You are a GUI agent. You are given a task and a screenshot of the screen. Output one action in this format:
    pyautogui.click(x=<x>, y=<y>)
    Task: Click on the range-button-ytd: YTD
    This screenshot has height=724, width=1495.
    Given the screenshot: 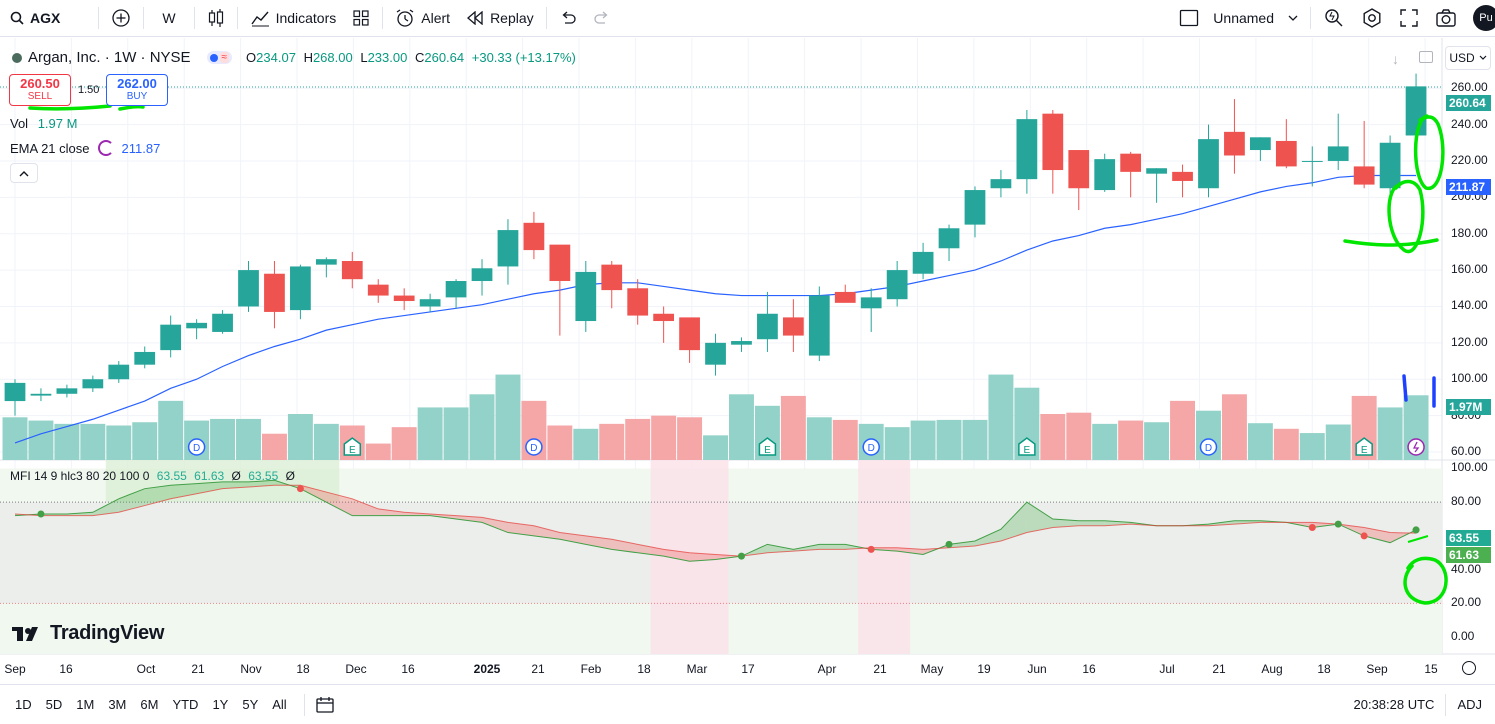 What is the action you would take?
    pyautogui.click(x=185, y=704)
    